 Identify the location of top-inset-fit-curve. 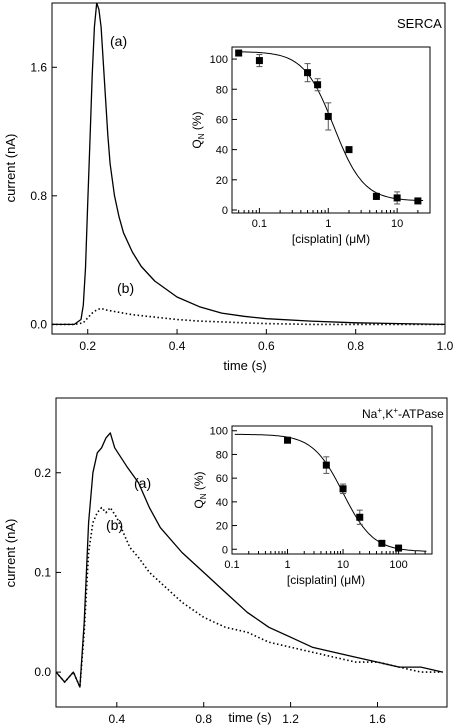
(329, 126).